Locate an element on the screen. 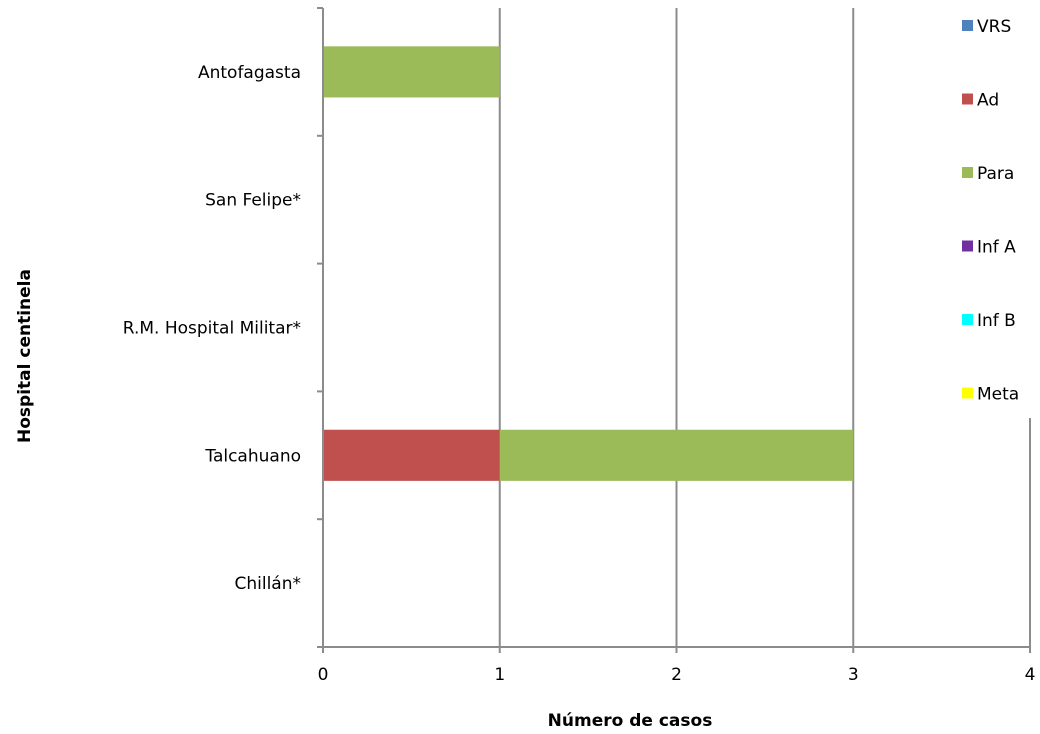 The height and width of the screenshot is (734, 1040). category-label: Antofagasta is located at coordinates (249, 73).